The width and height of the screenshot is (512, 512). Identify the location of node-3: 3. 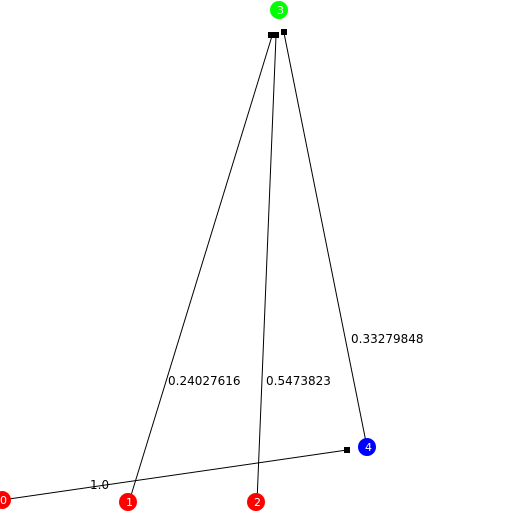
(279, 10).